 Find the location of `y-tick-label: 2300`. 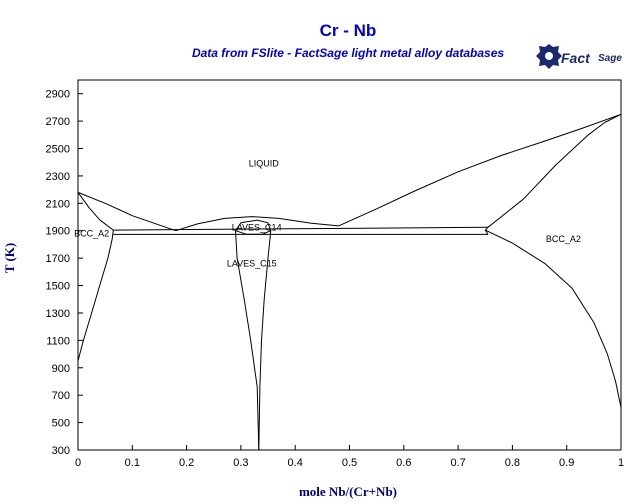

y-tick-label: 2300 is located at coordinates (58, 177).